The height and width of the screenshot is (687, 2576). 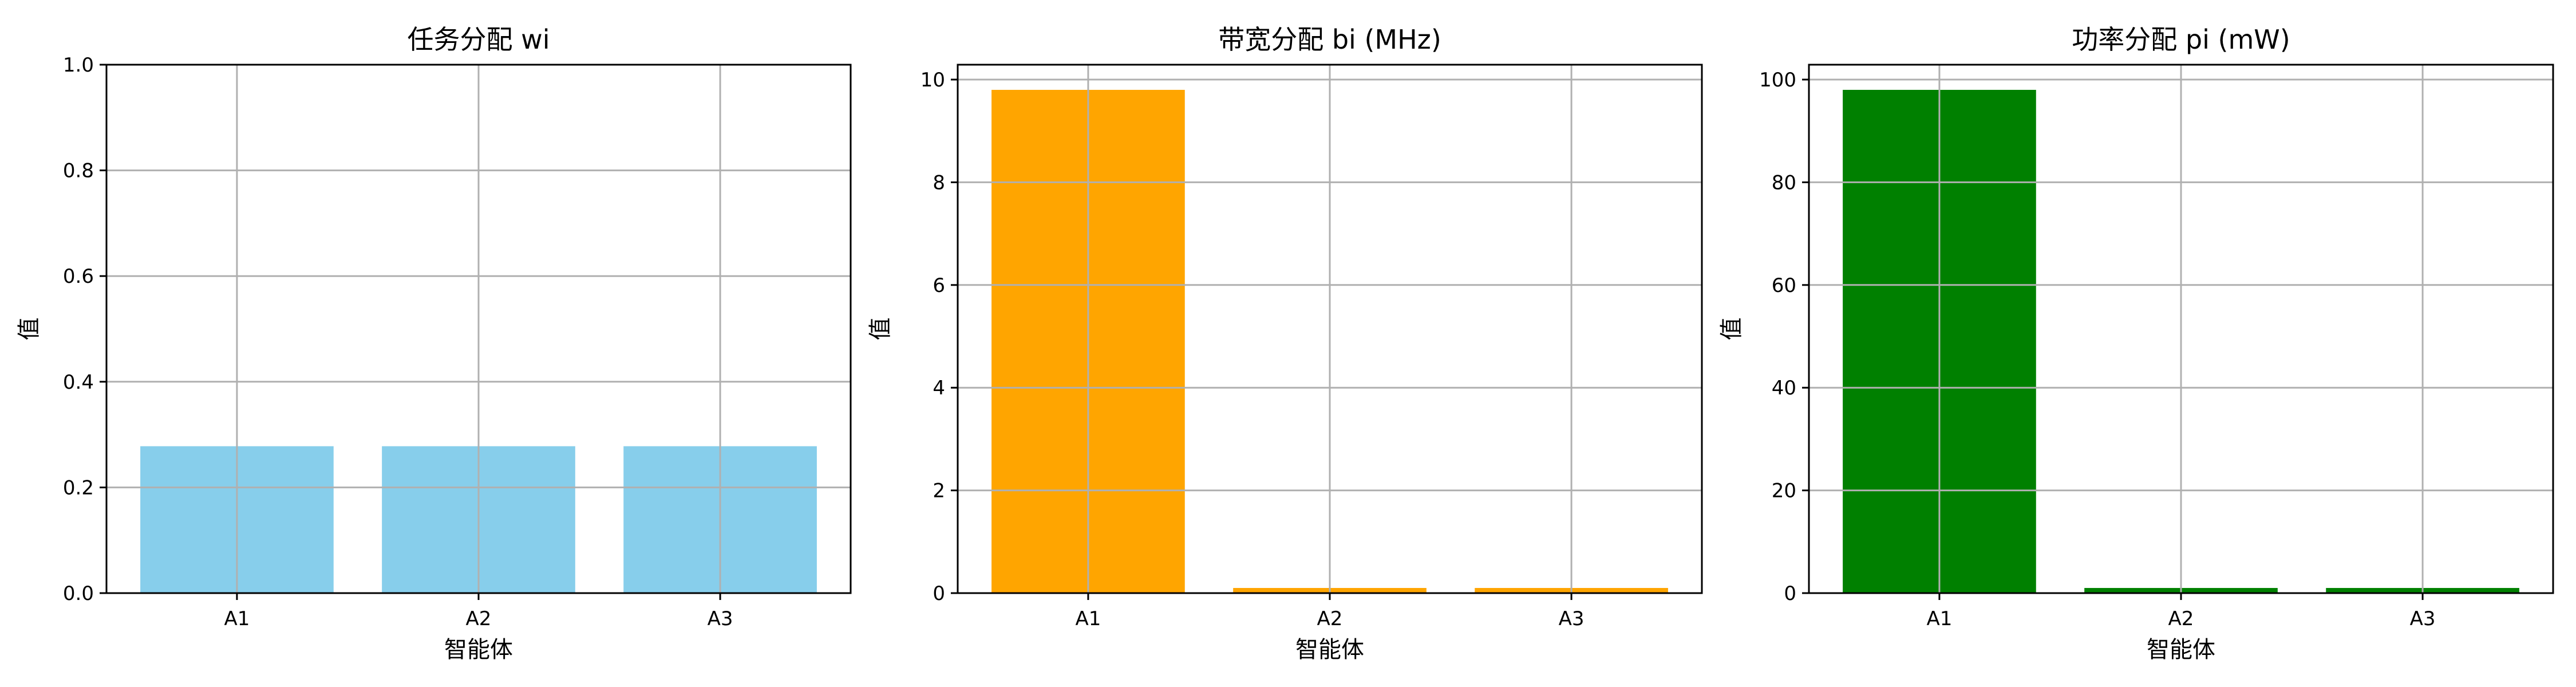 What do you see at coordinates (1777, 80) in the screenshot?
I see `y-tick-label: 100` at bounding box center [1777, 80].